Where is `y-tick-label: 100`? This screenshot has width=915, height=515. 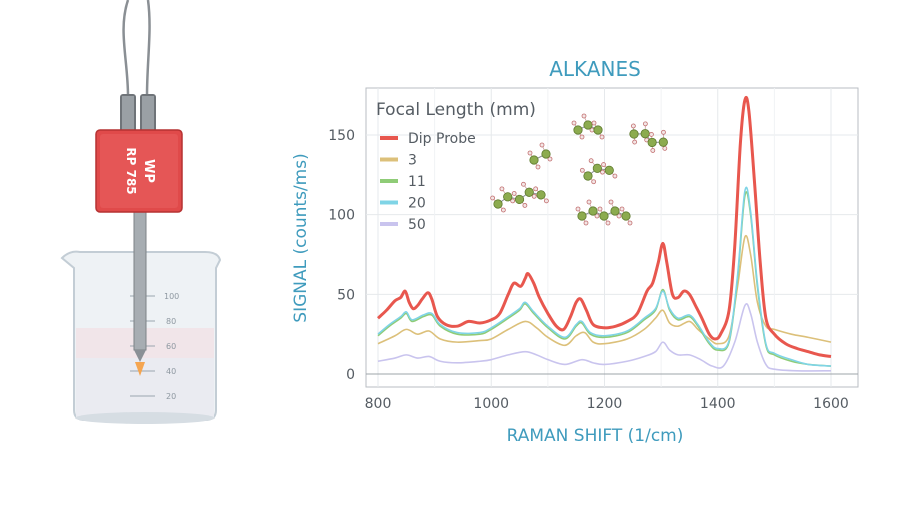
y-tick-label: 100 is located at coordinates (341, 216).